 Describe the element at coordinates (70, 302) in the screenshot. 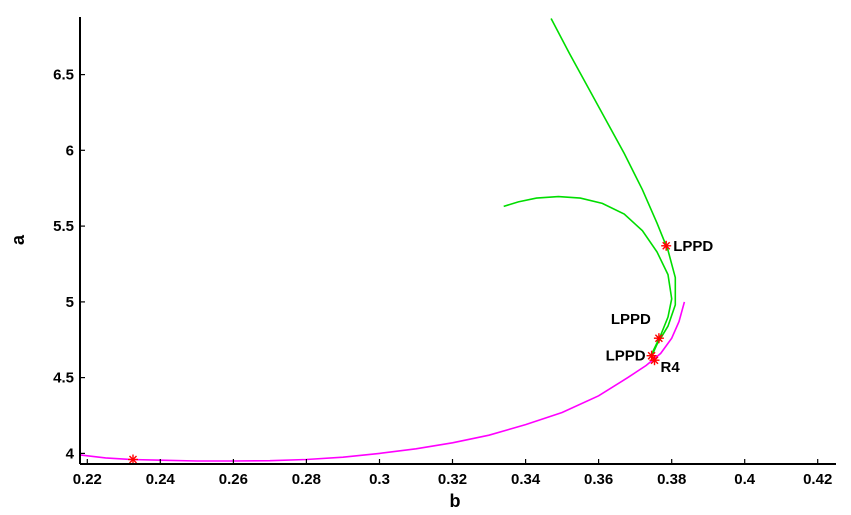

I see `y-tick-label: 5` at that location.